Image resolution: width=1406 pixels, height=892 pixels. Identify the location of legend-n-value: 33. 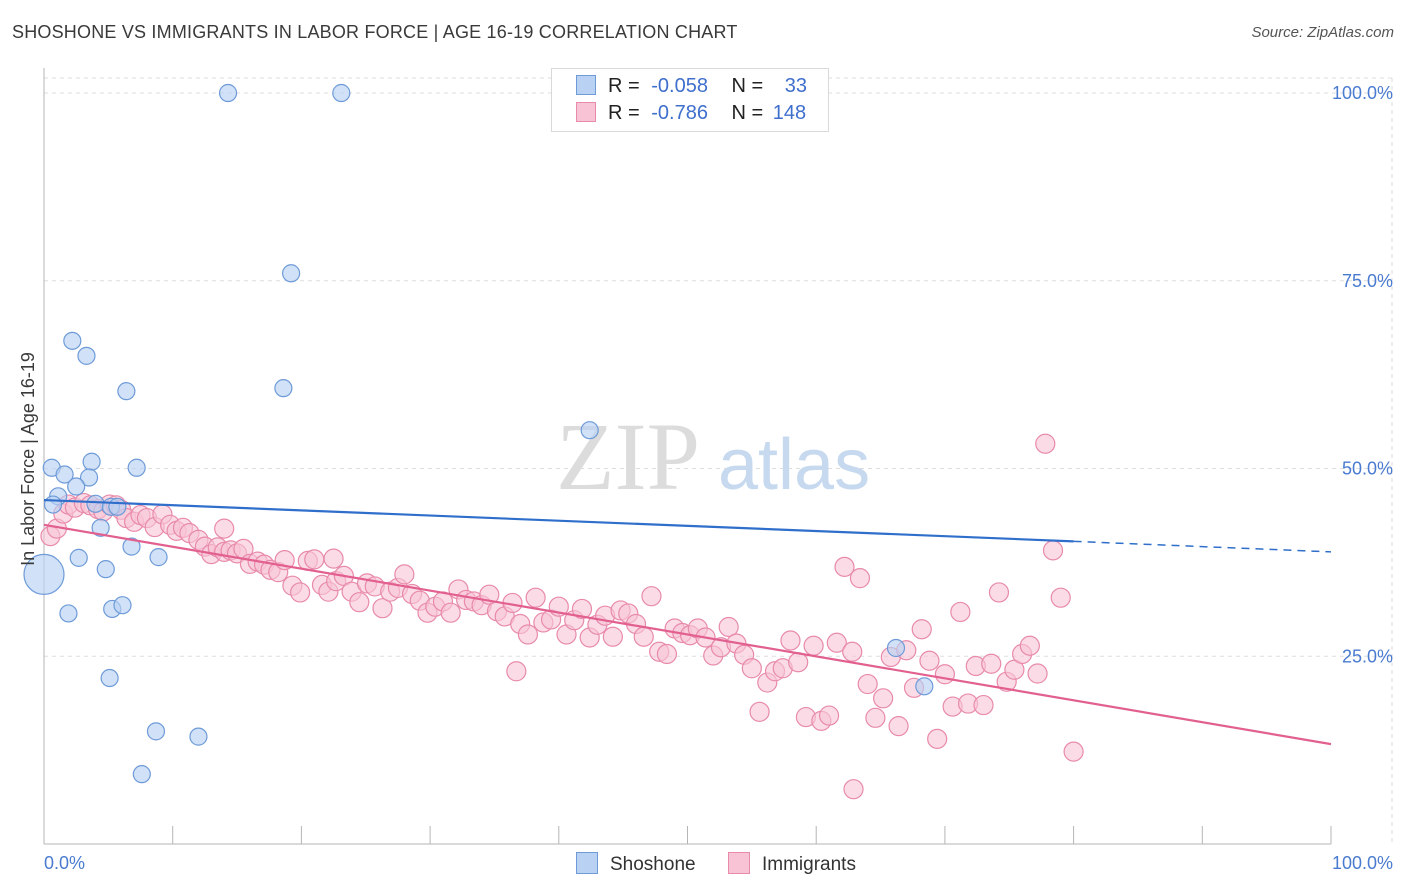
(796, 86).